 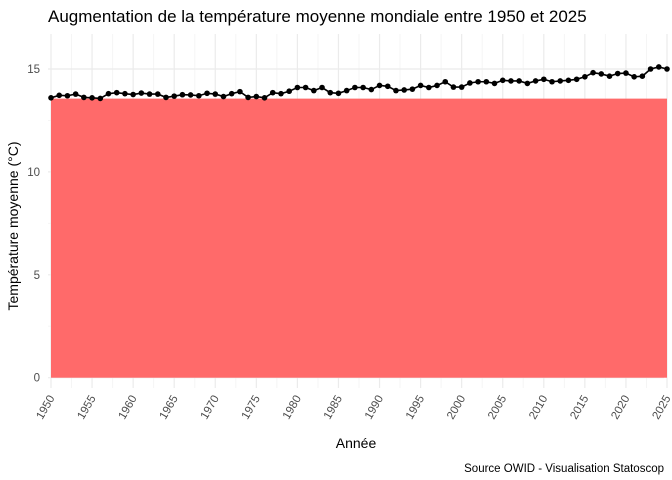 I want to click on y-tick-label: 10, so click(x=33, y=173).